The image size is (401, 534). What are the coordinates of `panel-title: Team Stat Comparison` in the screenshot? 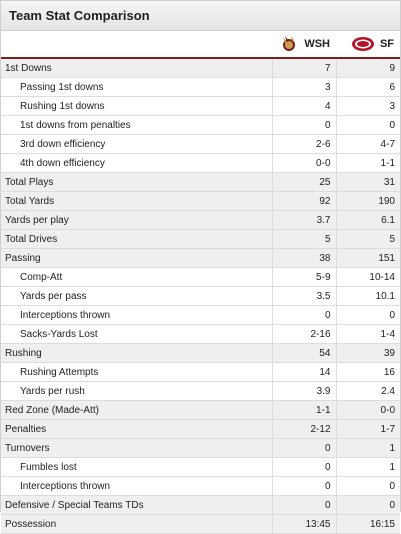 It's located at (200, 16).